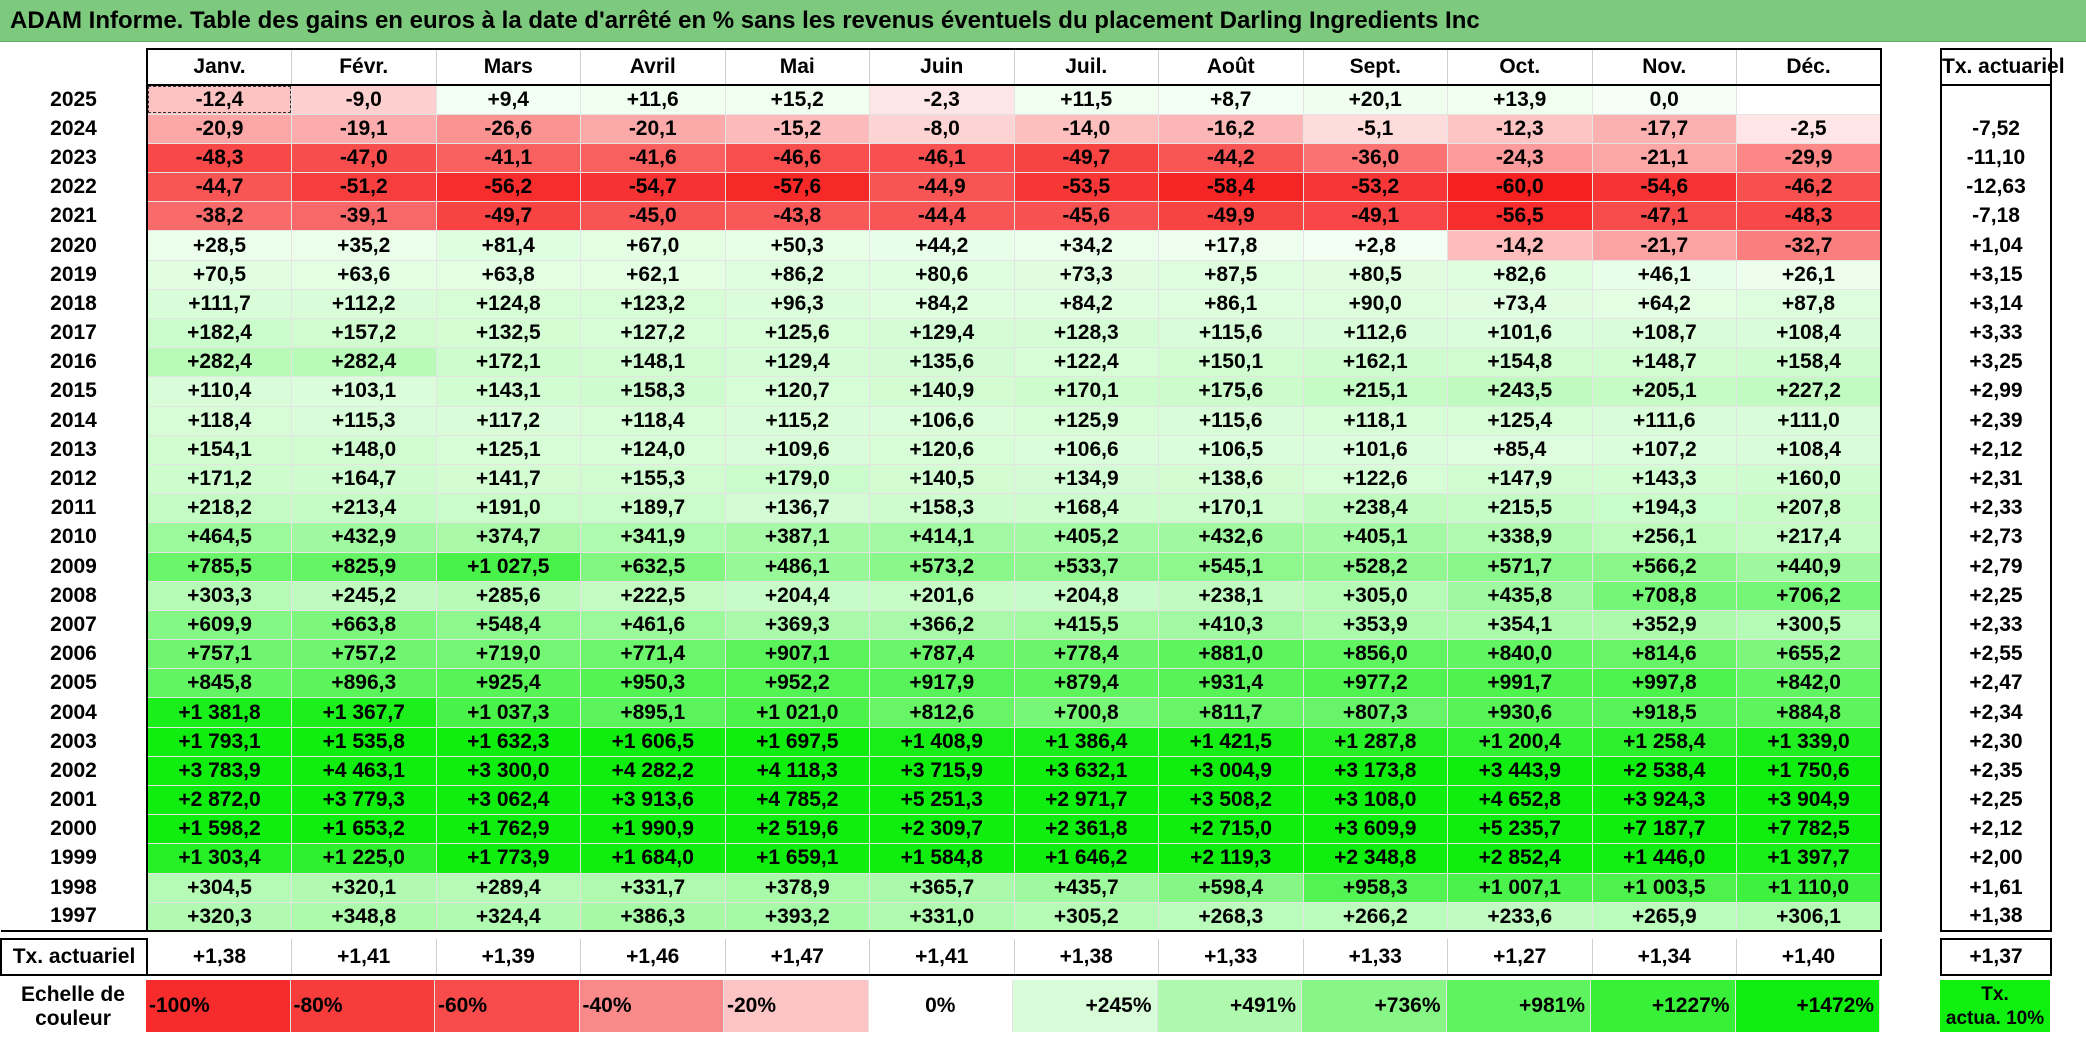 The image size is (2086, 1037). What do you see at coordinates (74, 100) in the screenshot?
I see `year-label: 2025` at bounding box center [74, 100].